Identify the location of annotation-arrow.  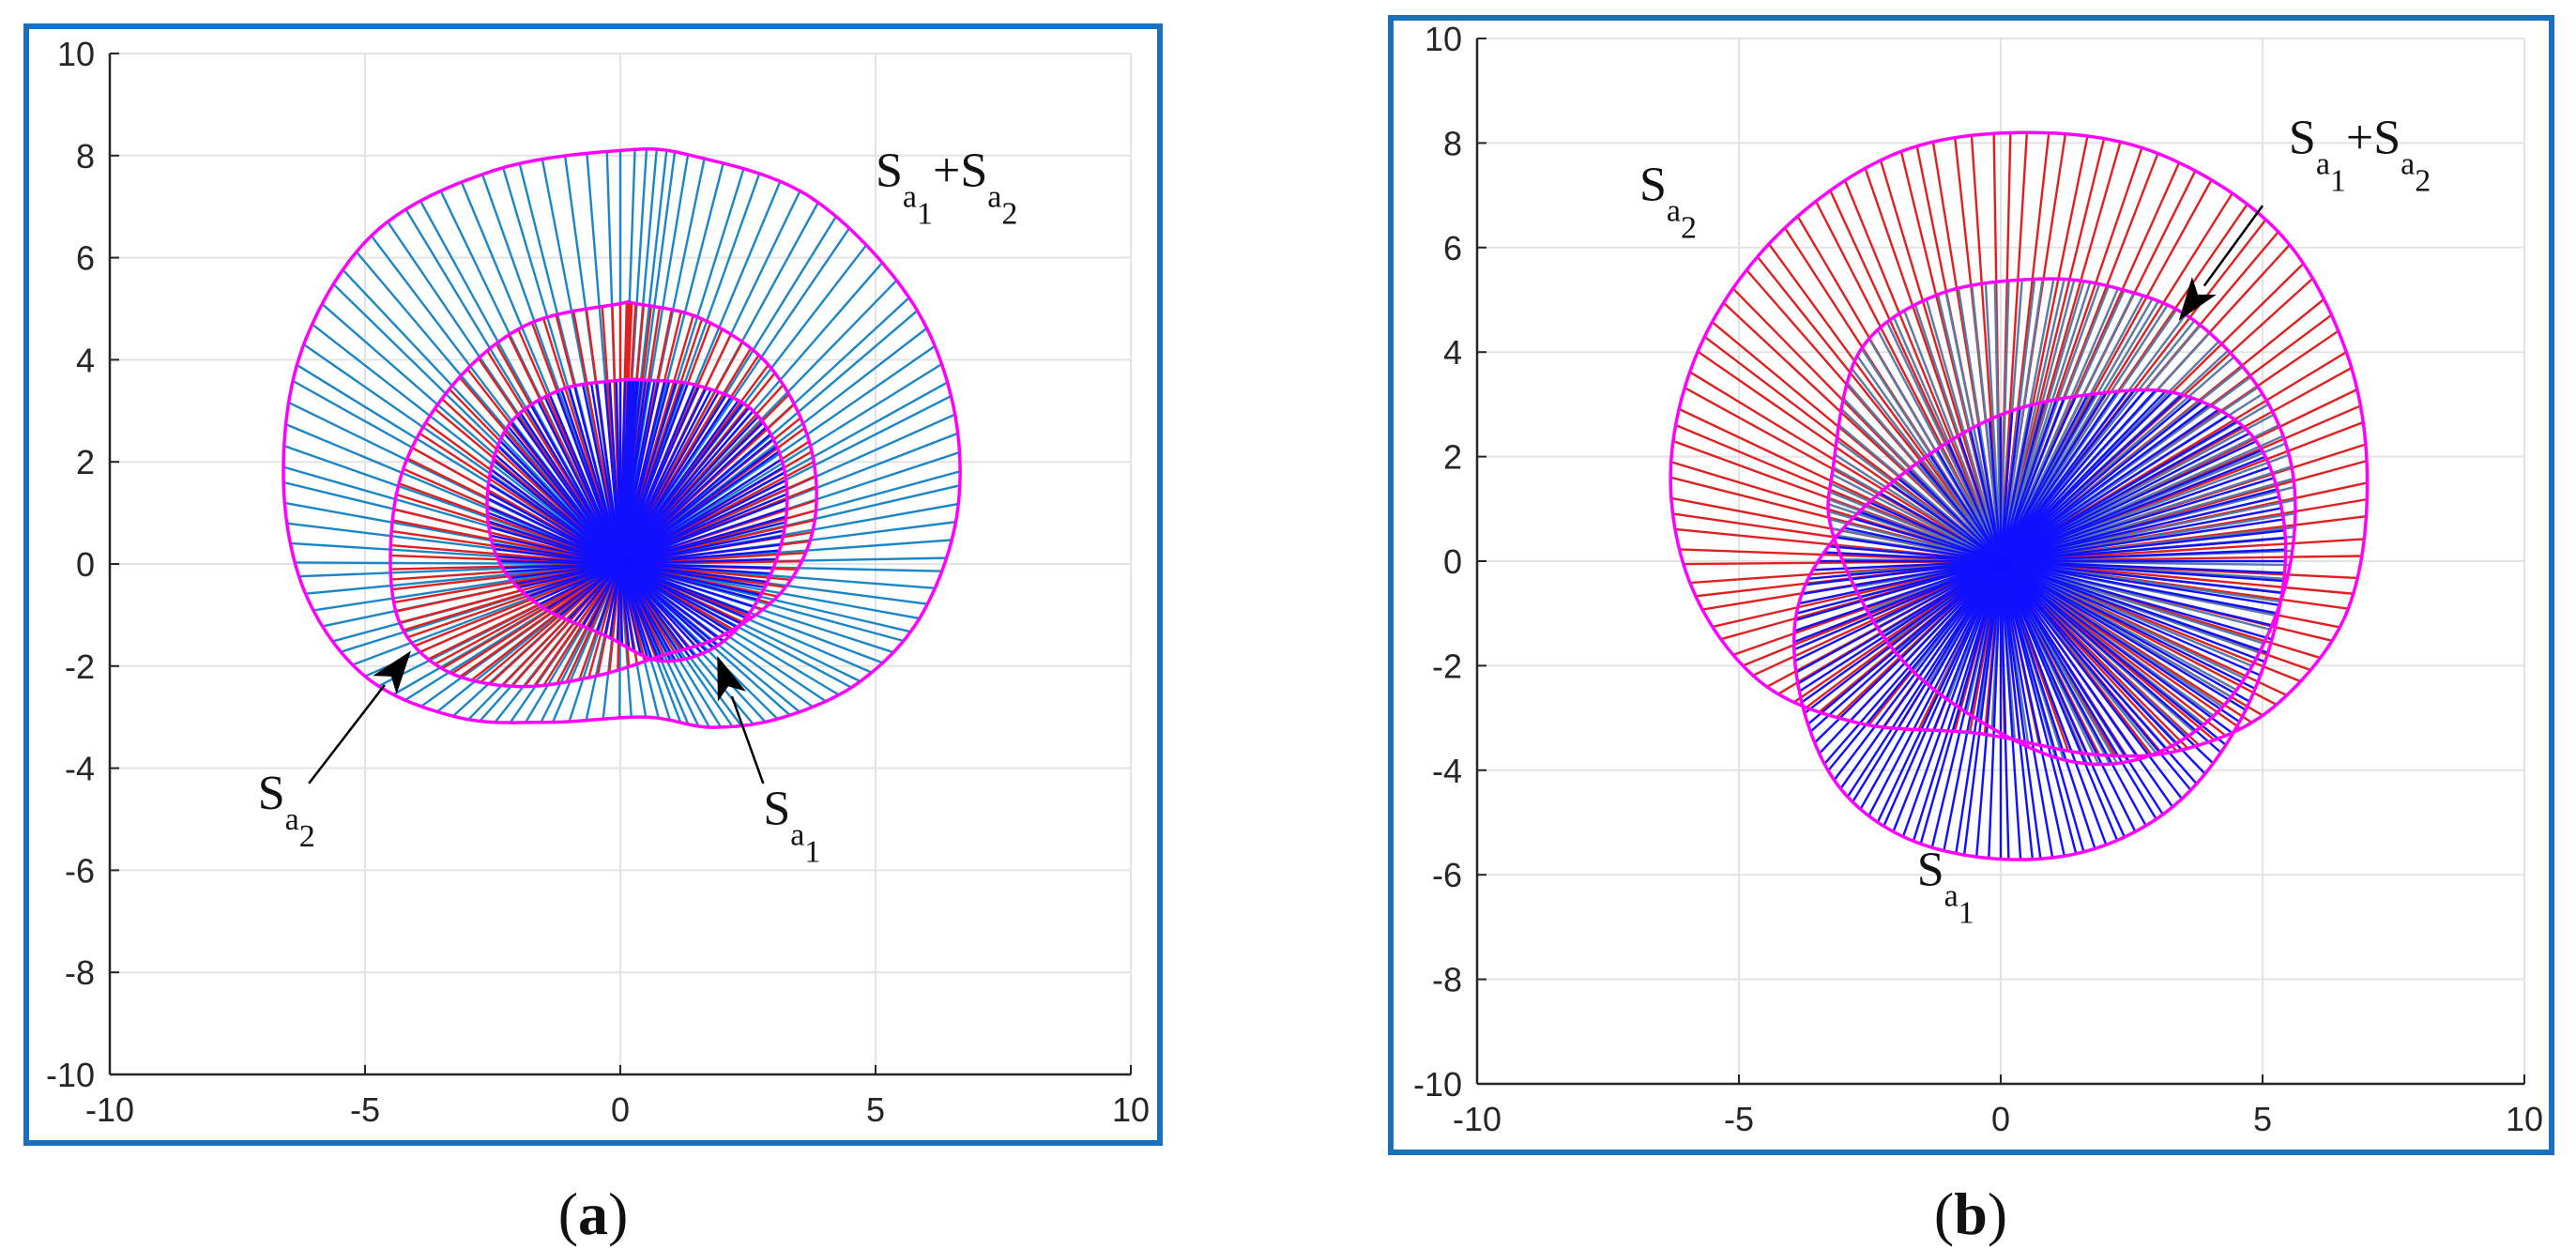
(2221, 263).